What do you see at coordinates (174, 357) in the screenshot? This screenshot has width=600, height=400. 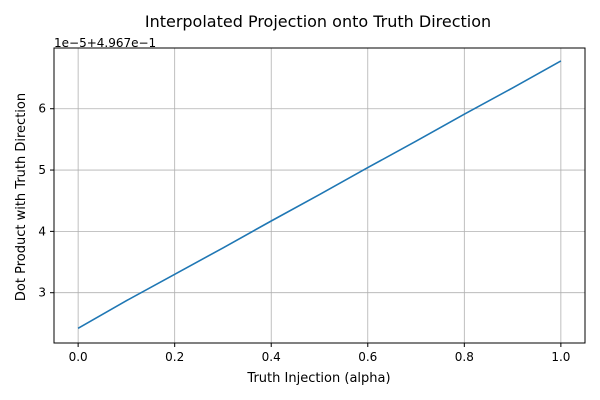 I see `x-tick-label: 0.2` at bounding box center [174, 357].